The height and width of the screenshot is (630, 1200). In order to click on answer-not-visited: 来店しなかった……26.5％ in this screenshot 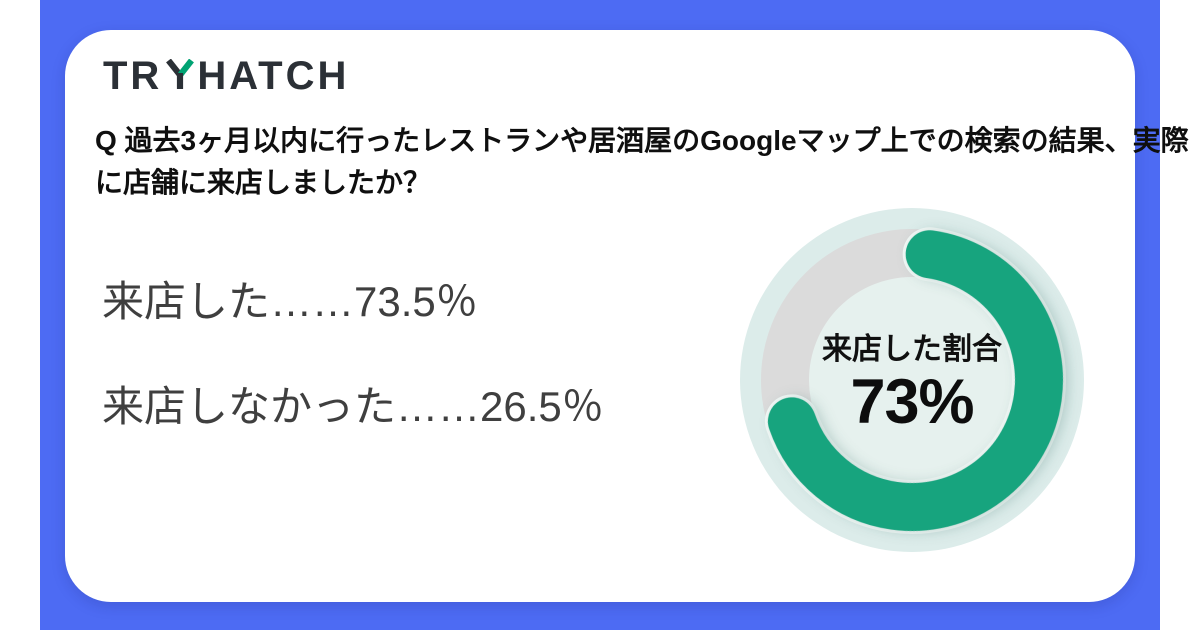, I will do `click(353, 406)`.